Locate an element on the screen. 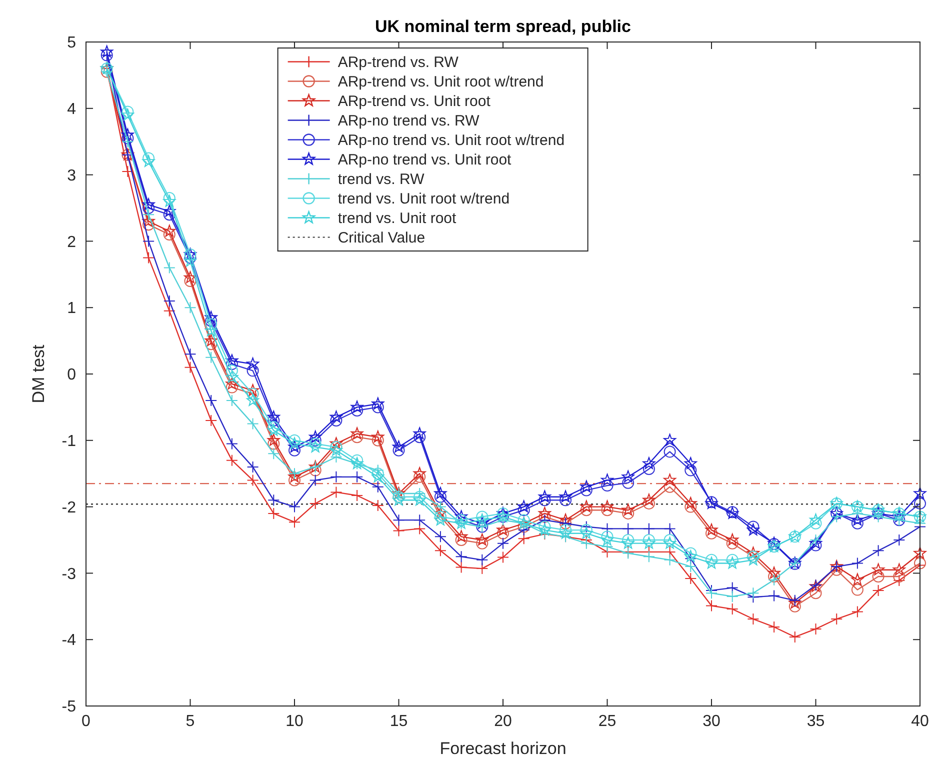  legend-label: ARp-no trend vs. Unit root w/trend is located at coordinates (451, 140).